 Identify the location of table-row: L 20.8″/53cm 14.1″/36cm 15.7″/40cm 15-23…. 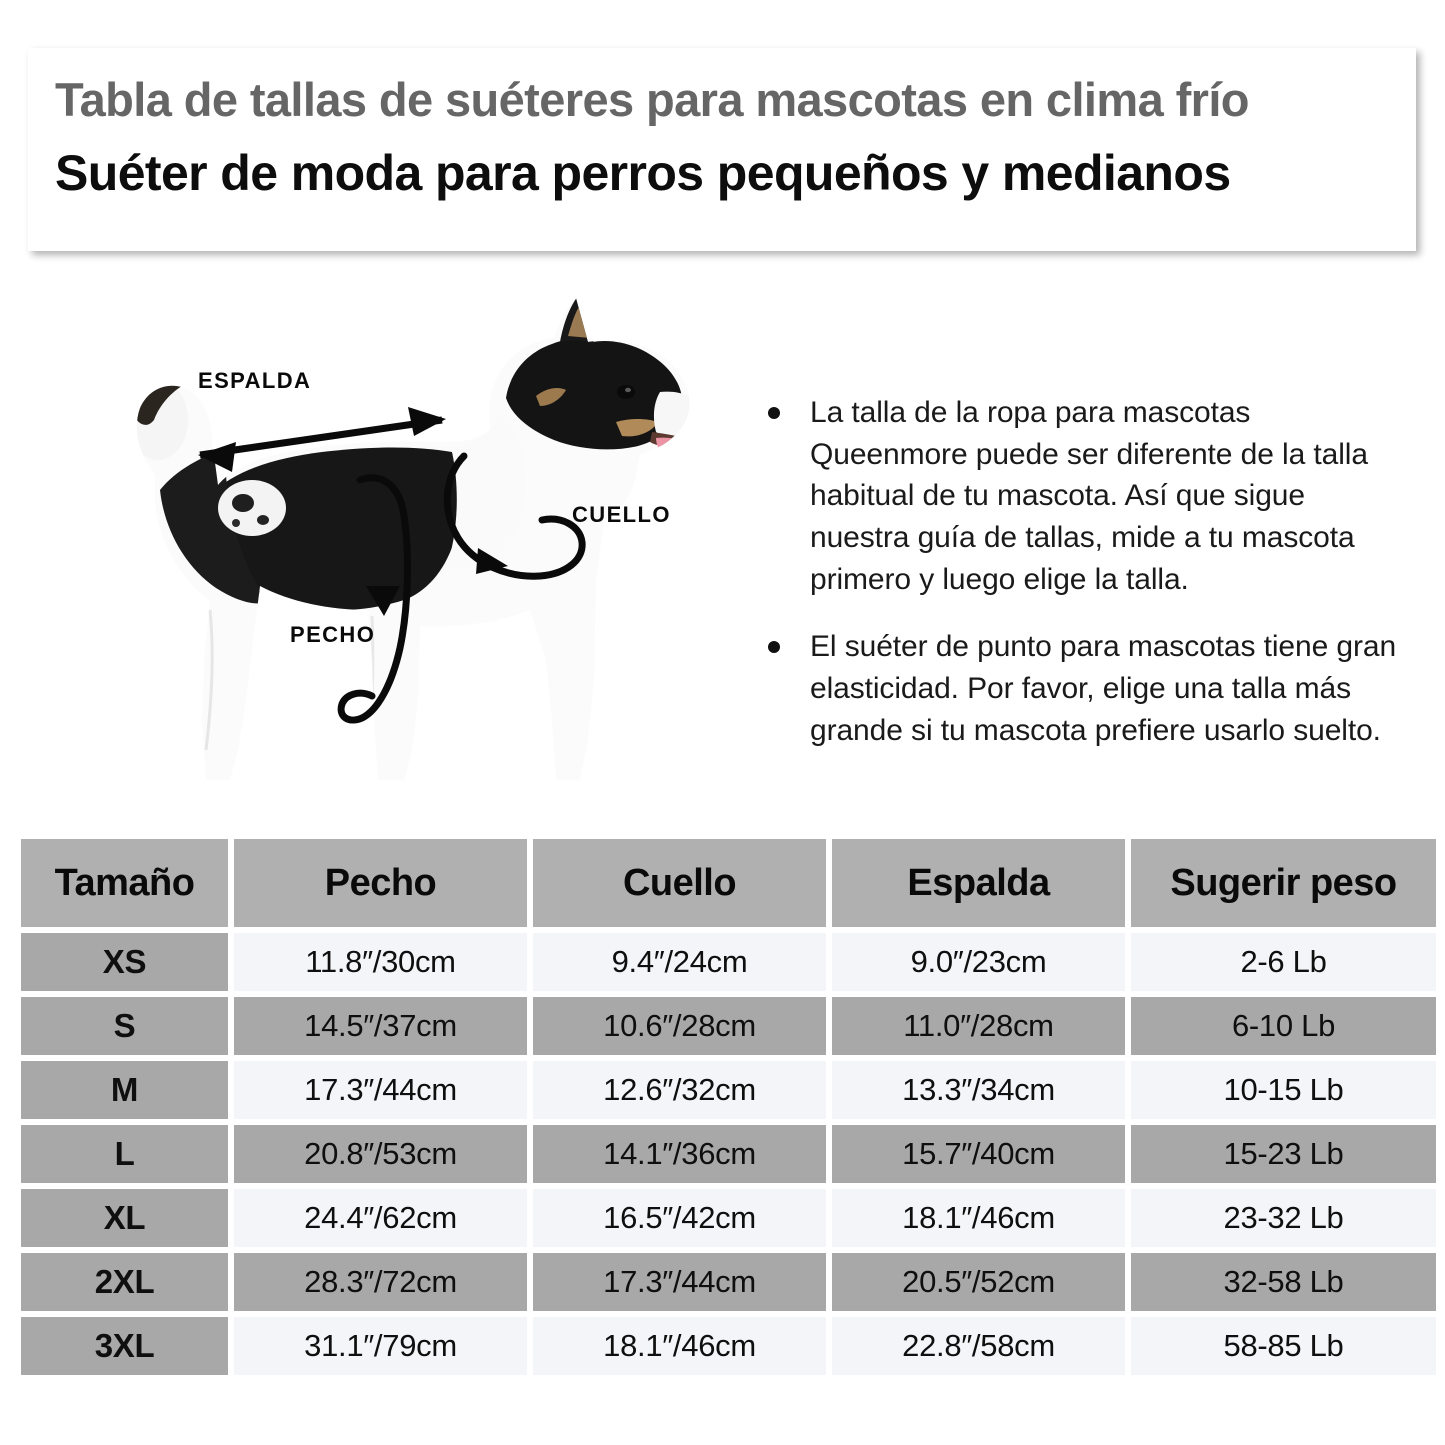
(728, 1154).